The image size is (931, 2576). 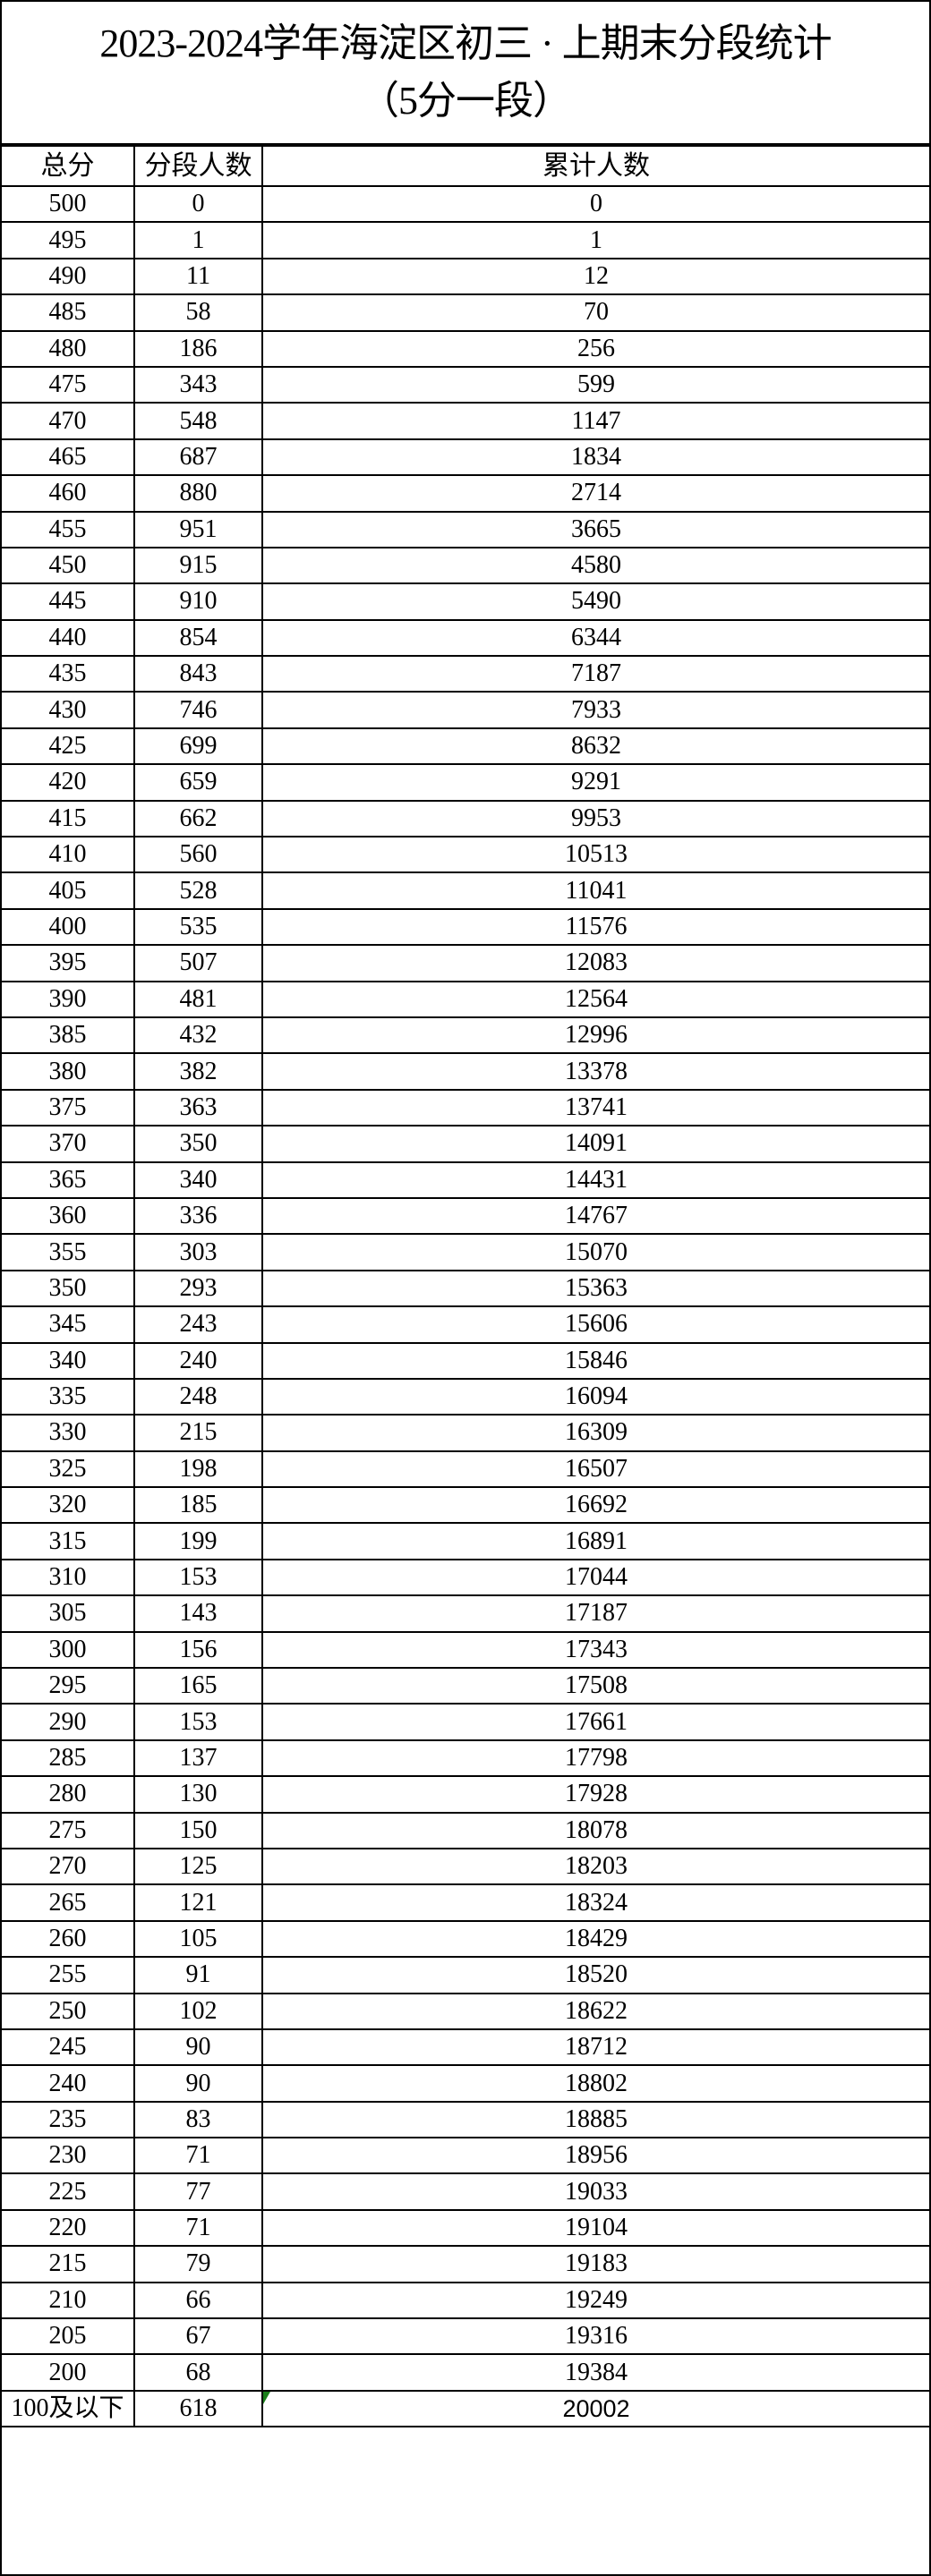 I want to click on segment-count-cell: 340, so click(x=198, y=1179).